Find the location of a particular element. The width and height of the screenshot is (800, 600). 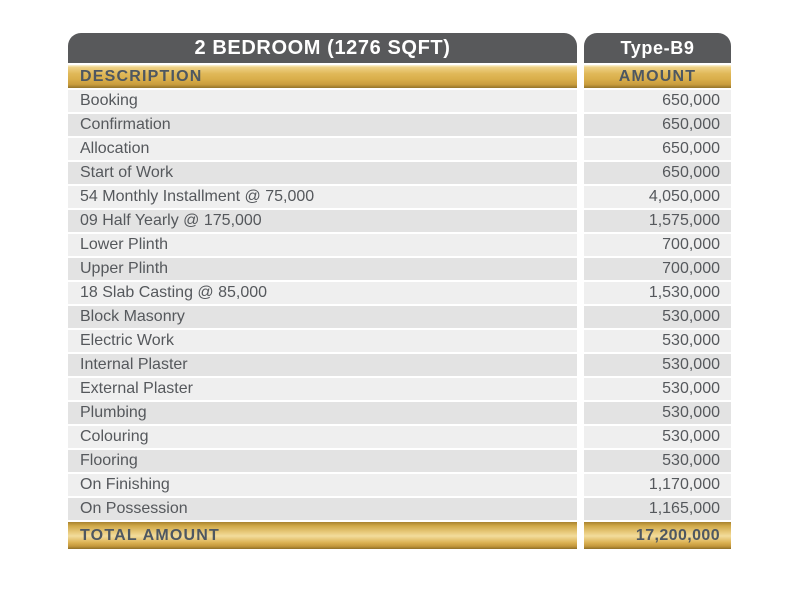

row-description: 09 Half Yearly @ 175,000 is located at coordinates (322, 221).